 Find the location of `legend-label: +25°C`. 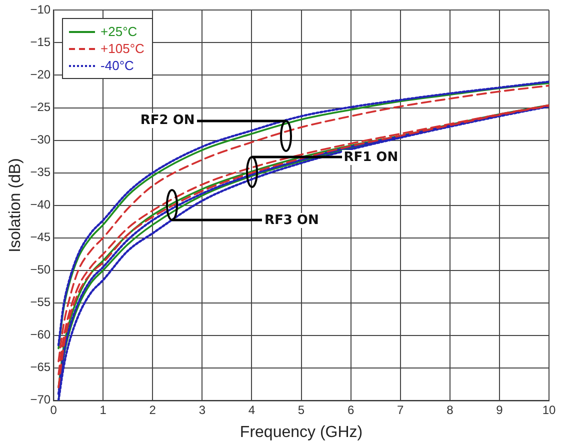

legend-label: +25°C is located at coordinates (119, 31).